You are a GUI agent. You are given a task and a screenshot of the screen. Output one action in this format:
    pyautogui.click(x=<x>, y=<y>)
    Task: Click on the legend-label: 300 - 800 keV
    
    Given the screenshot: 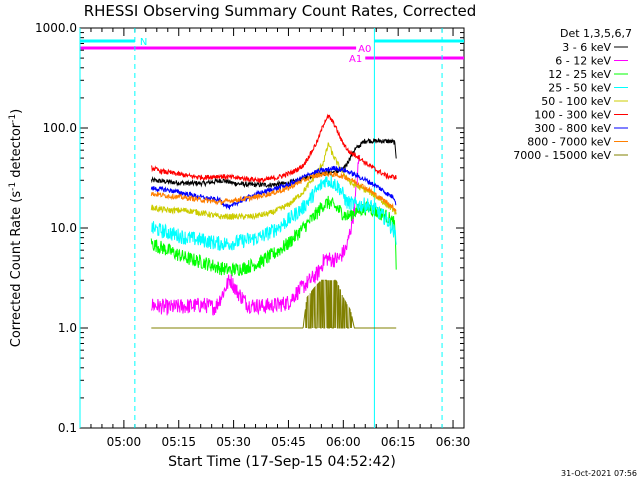 What is the action you would take?
    pyautogui.click(x=572, y=128)
    